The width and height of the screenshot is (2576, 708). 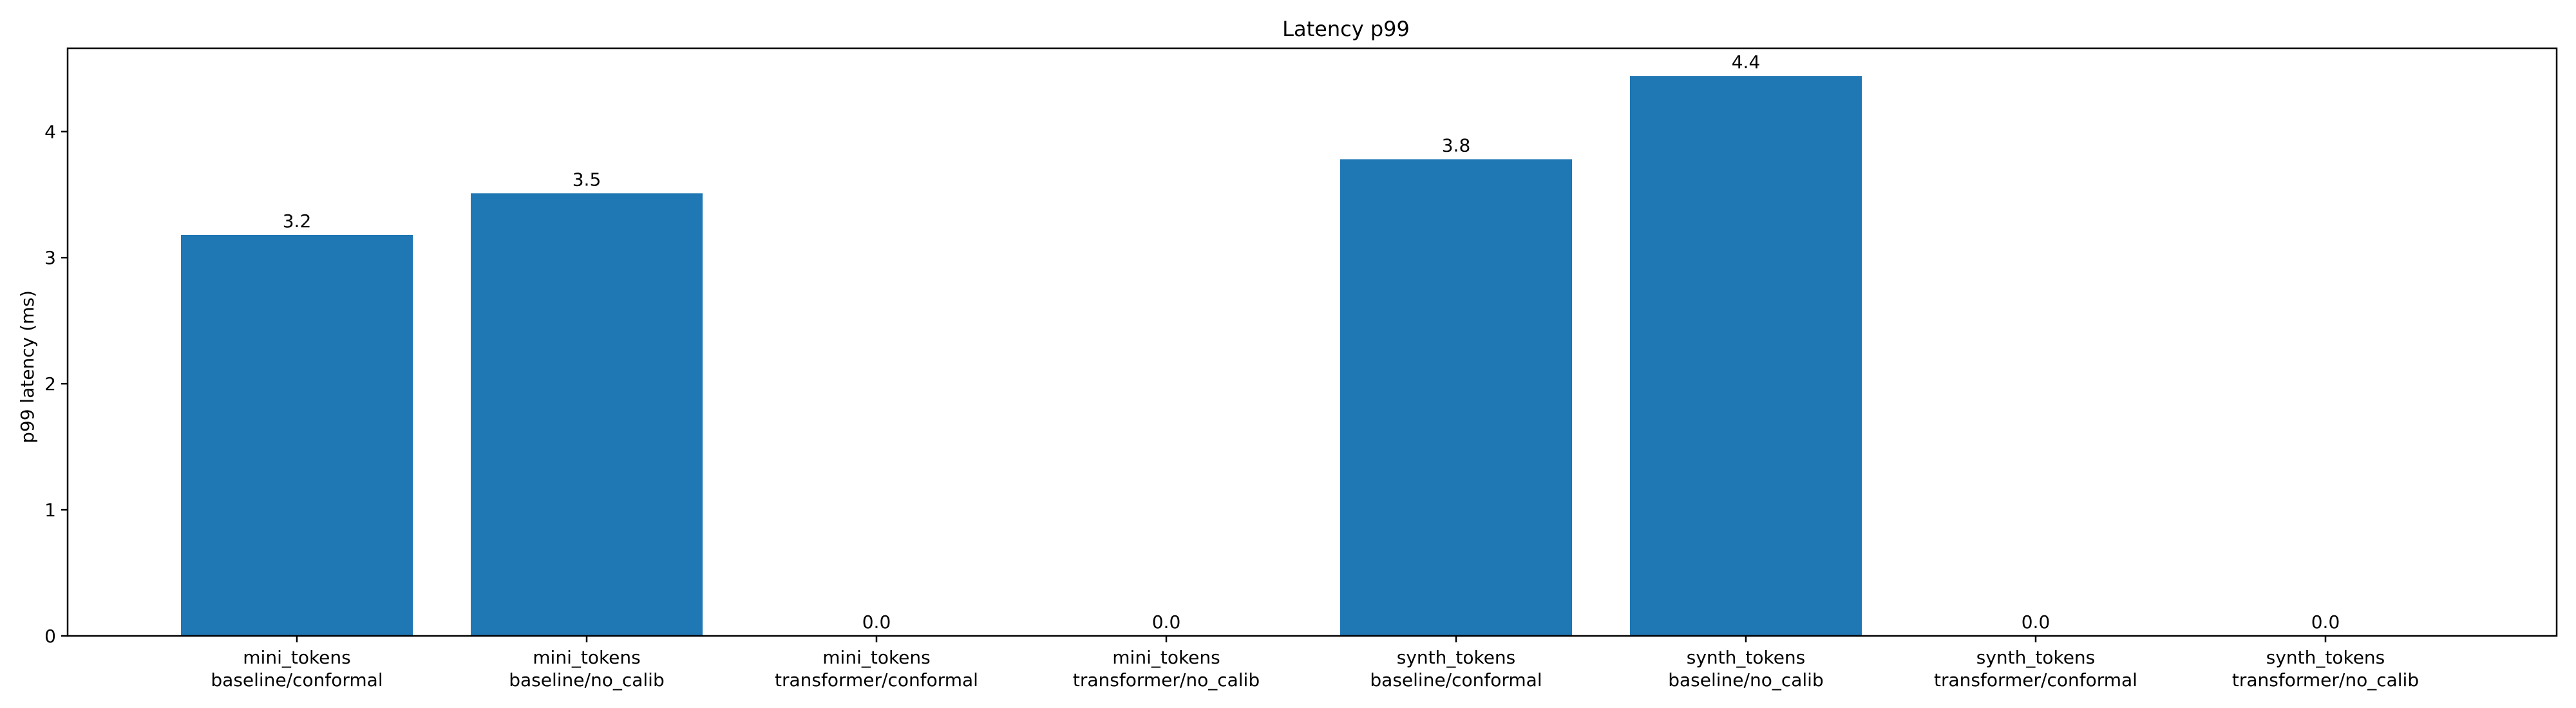 I want to click on x-tick-label: mini_tokens transformer/no_calib, so click(x=1166, y=669).